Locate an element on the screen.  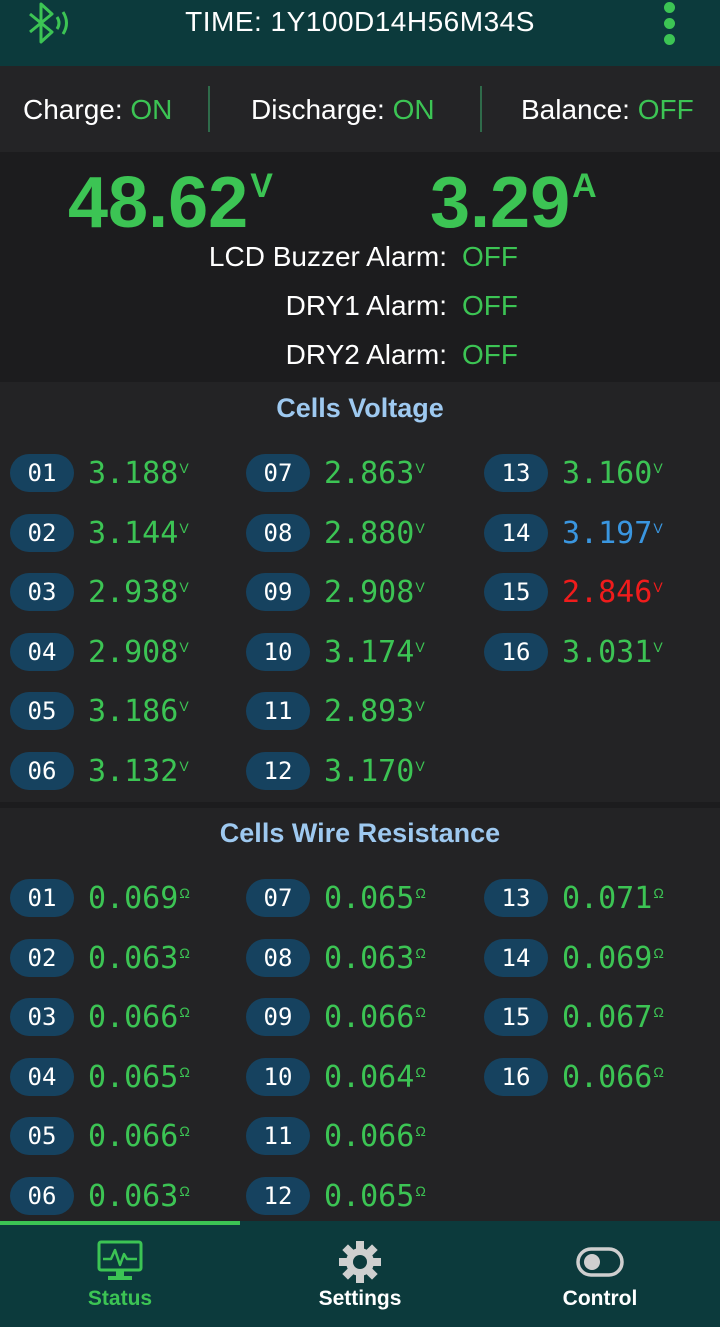
cell-number-badge: 10 is located at coordinates (278, 651).